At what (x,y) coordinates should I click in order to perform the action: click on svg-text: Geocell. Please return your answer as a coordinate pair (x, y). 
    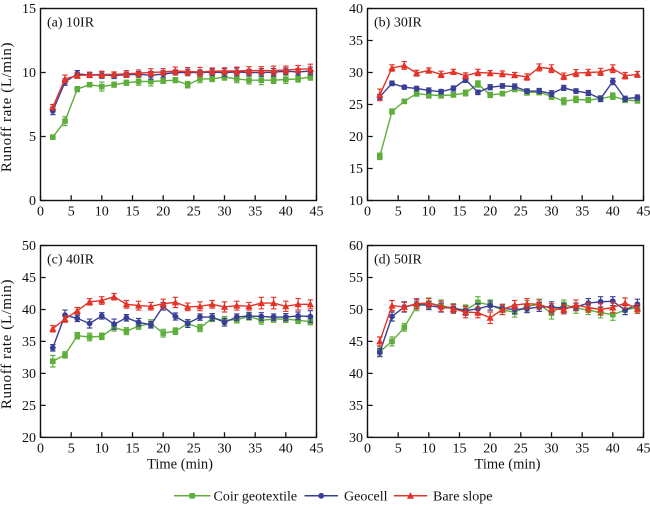
    Looking at the image, I should click on (366, 496).